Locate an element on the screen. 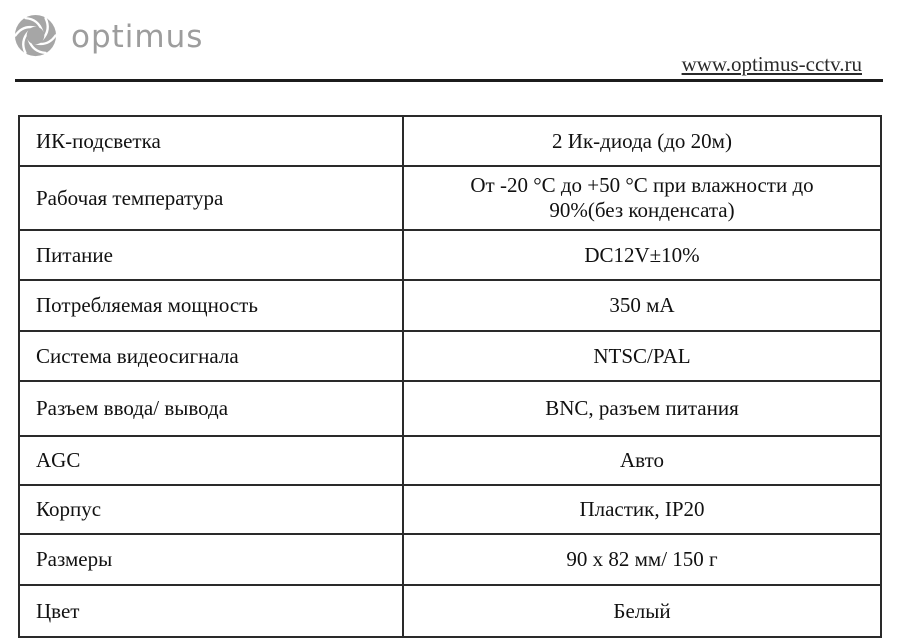 This screenshot has height=640, width=900. website-link: www.optimus-cctv.ru is located at coordinates (771, 64).